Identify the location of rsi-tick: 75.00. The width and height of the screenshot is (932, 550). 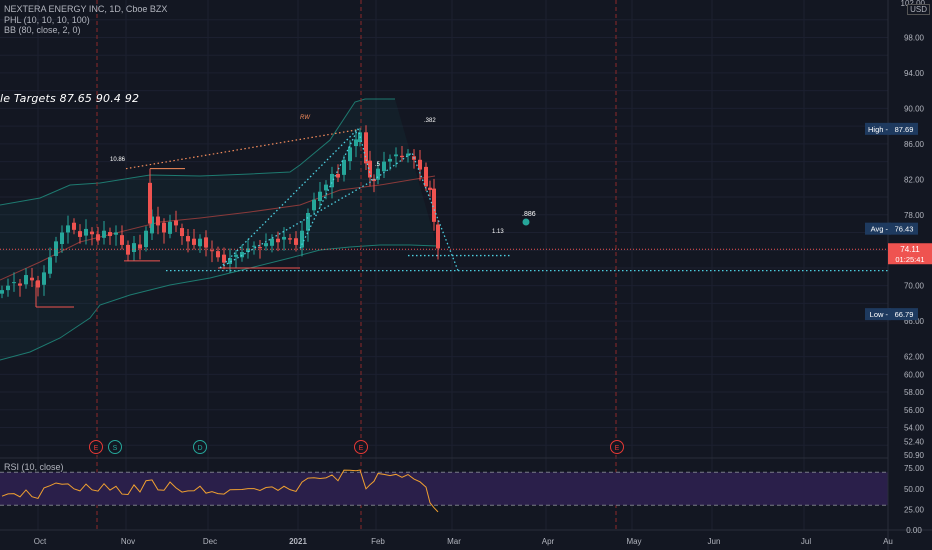
(914, 468).